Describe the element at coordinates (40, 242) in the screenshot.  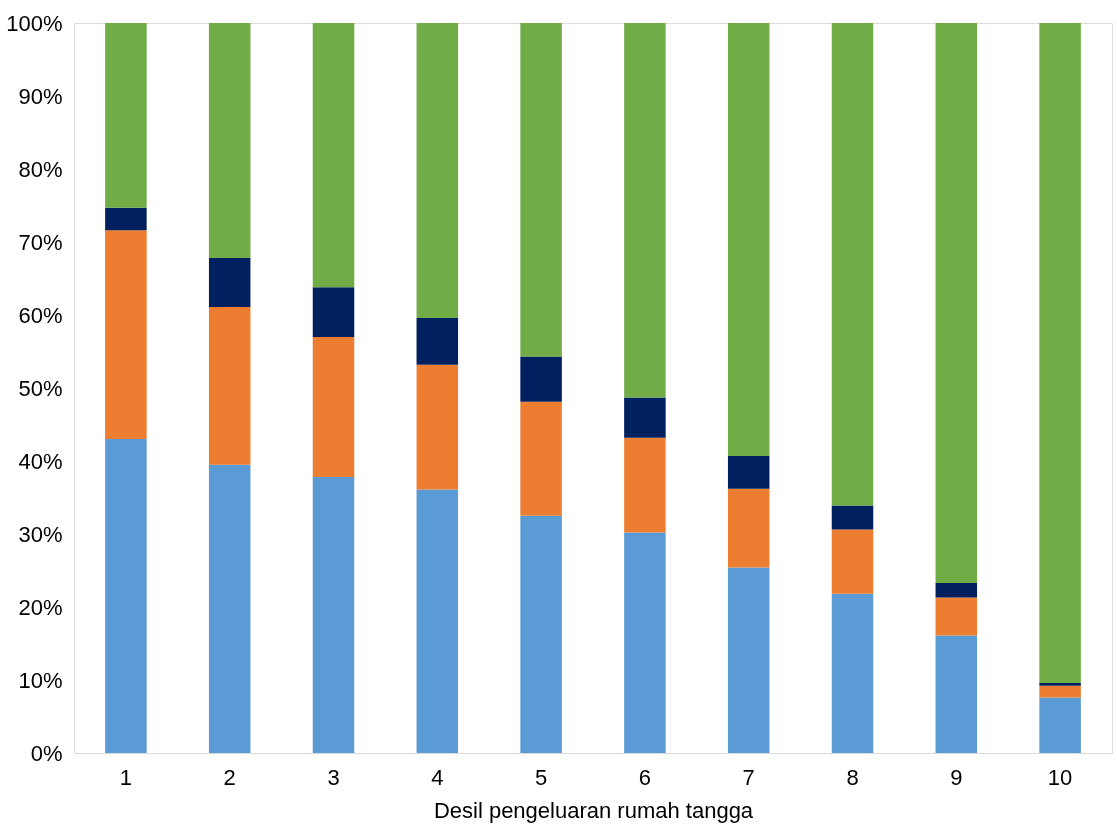
I see `y-tick-label: 70%` at that location.